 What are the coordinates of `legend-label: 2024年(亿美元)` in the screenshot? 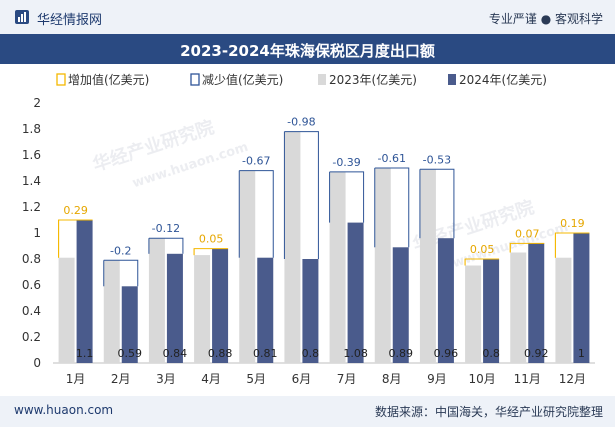 It's located at (503, 79).